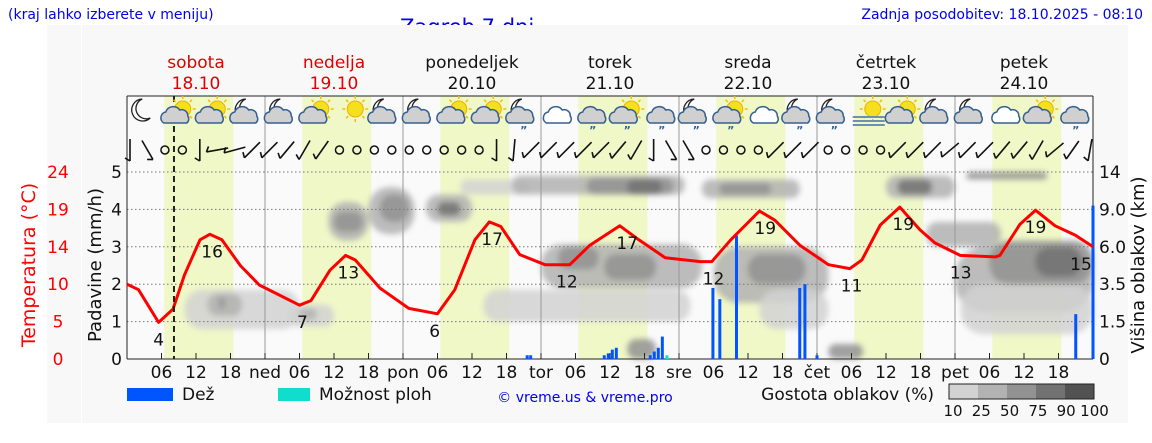  I want to click on day-date: 24.10, so click(1024, 84).